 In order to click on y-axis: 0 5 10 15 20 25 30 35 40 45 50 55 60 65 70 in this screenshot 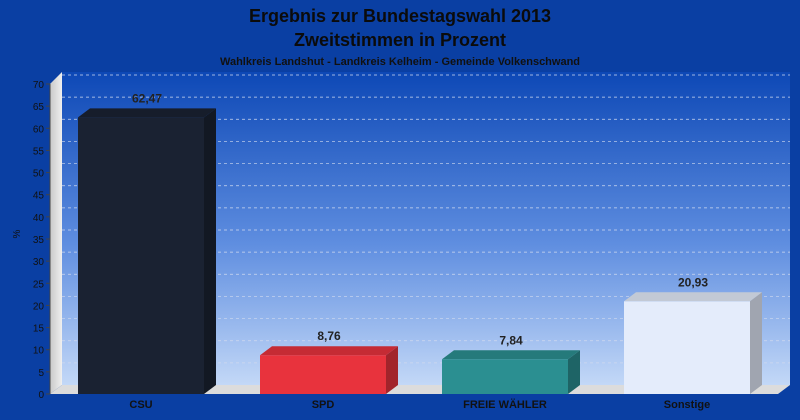, I will do `click(41, 240)`.